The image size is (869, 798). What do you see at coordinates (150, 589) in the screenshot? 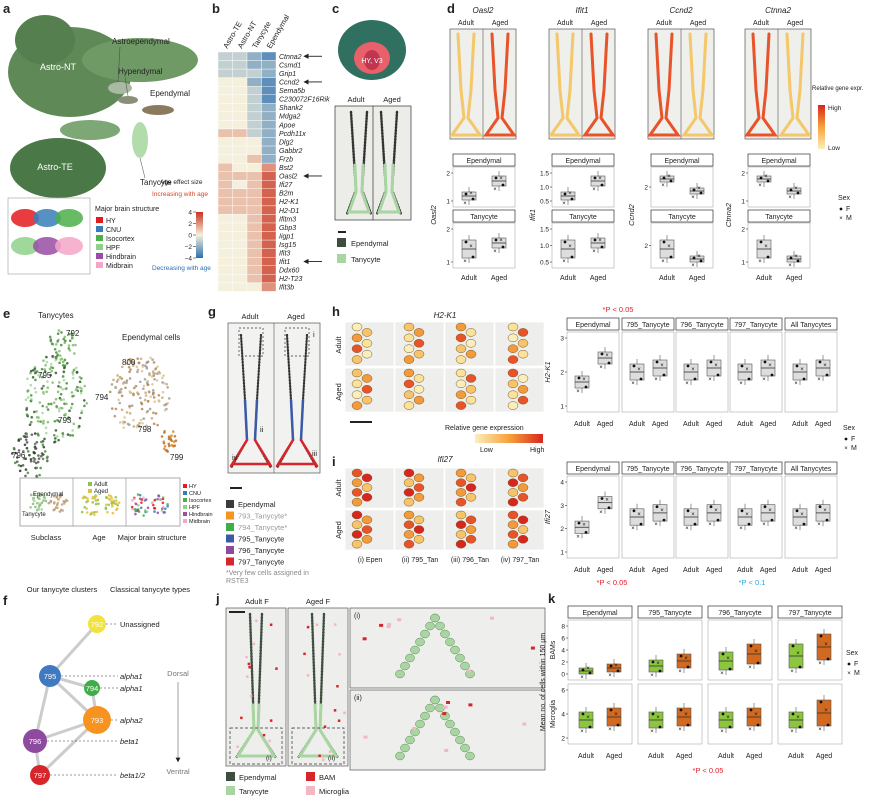
I see `label: Classical tanycyte types` at bounding box center [150, 589].